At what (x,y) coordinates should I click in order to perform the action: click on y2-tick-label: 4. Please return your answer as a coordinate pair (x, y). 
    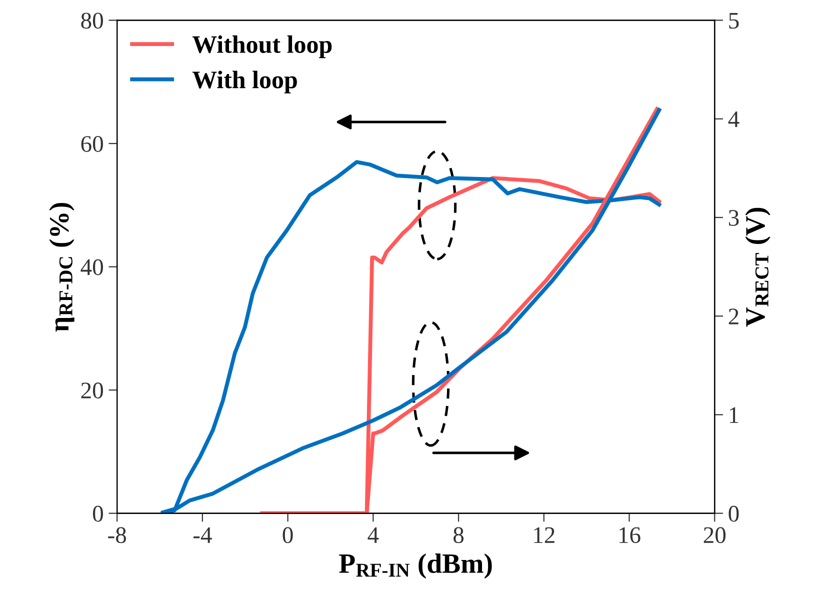
    Looking at the image, I should click on (734, 120).